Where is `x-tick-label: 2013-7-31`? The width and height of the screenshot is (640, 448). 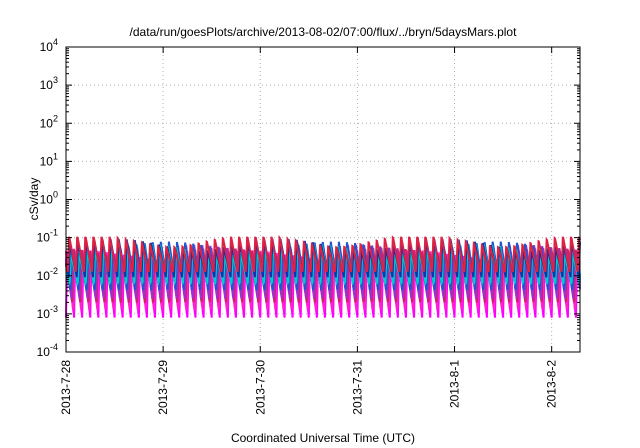
x-tick-label: 2013-7-31 is located at coordinates (357, 387).